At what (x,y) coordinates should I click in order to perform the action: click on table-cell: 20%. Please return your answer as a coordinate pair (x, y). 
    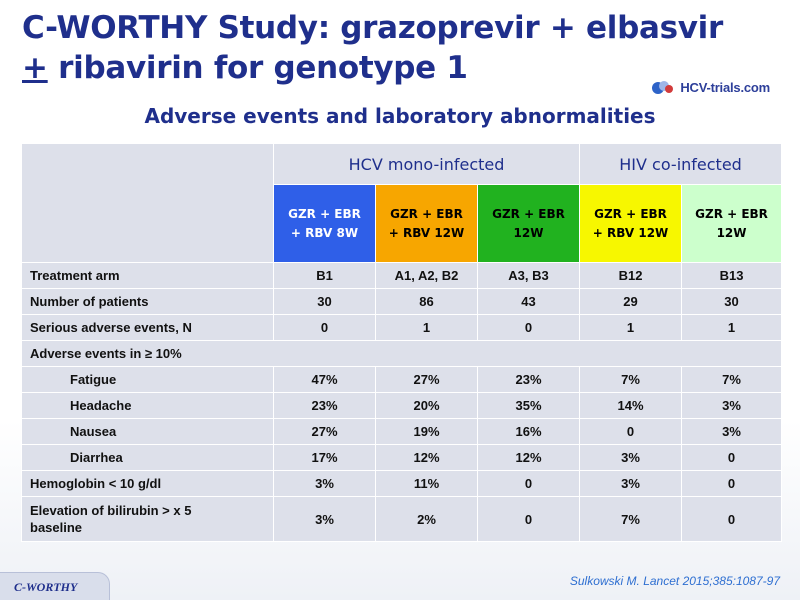
    Looking at the image, I should click on (426, 405).